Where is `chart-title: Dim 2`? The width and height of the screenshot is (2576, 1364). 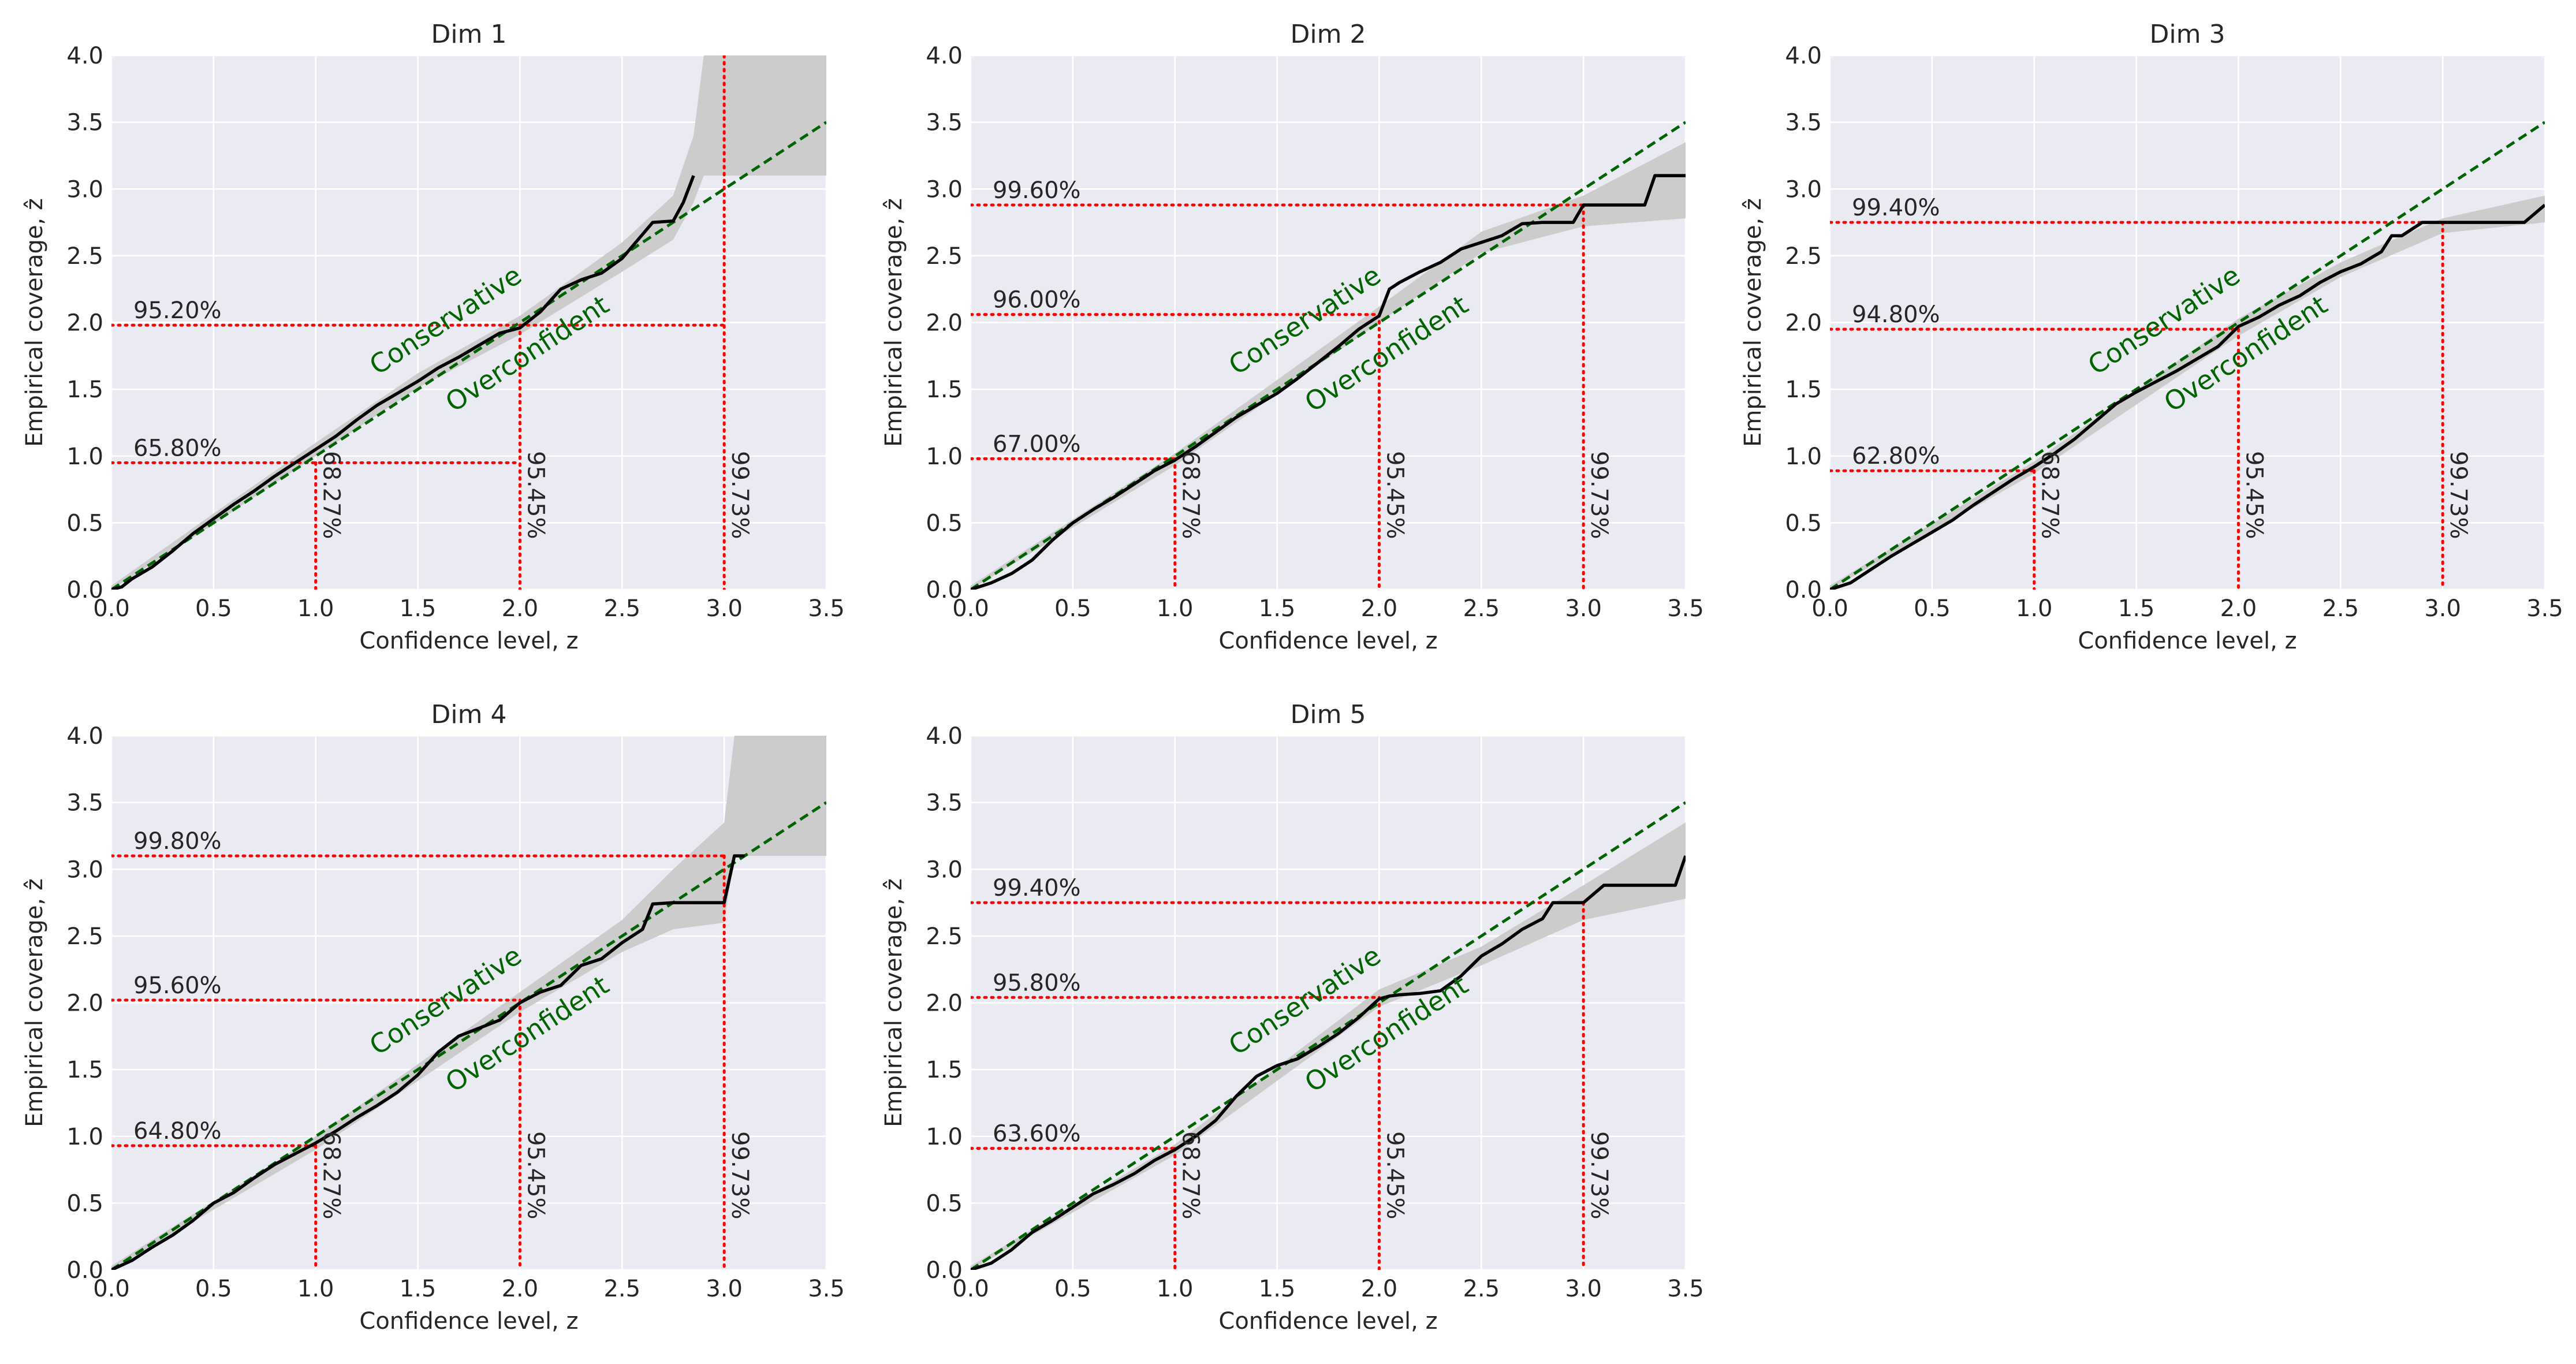 chart-title: Dim 2 is located at coordinates (1329, 34).